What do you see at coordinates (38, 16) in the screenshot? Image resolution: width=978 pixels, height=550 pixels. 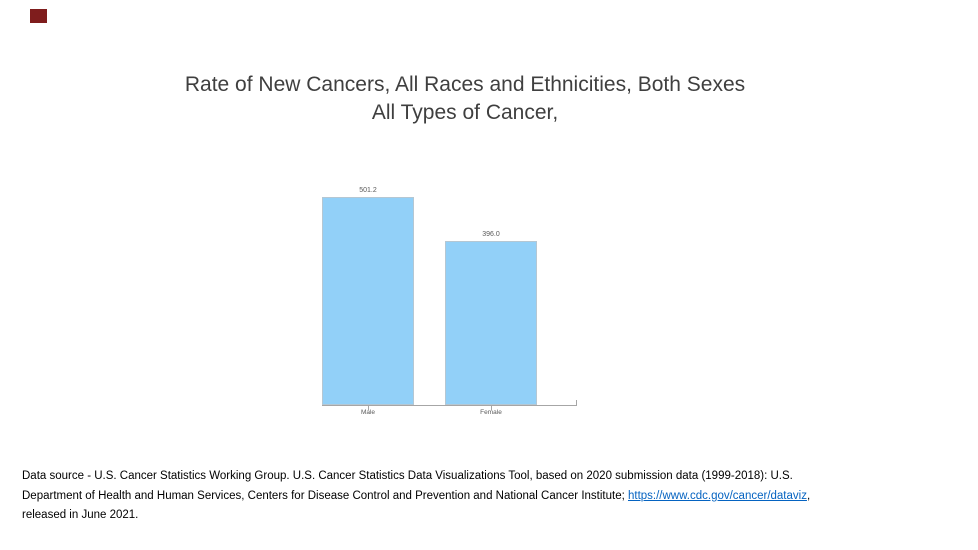 I see `accent-square` at bounding box center [38, 16].